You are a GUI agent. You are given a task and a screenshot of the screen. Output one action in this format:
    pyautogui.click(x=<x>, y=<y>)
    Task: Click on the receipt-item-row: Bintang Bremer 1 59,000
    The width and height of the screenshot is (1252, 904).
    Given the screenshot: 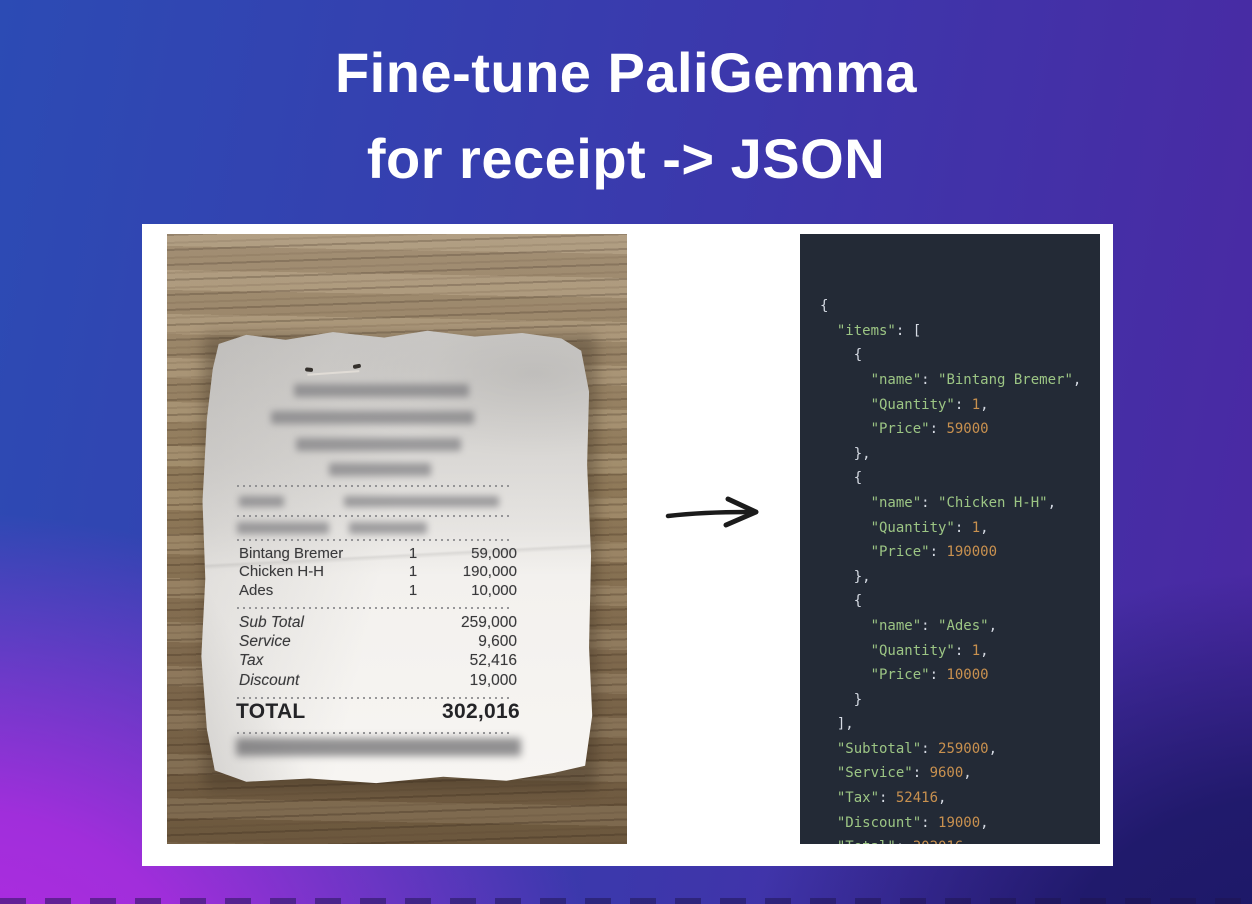 What is the action you would take?
    pyautogui.click(x=378, y=553)
    